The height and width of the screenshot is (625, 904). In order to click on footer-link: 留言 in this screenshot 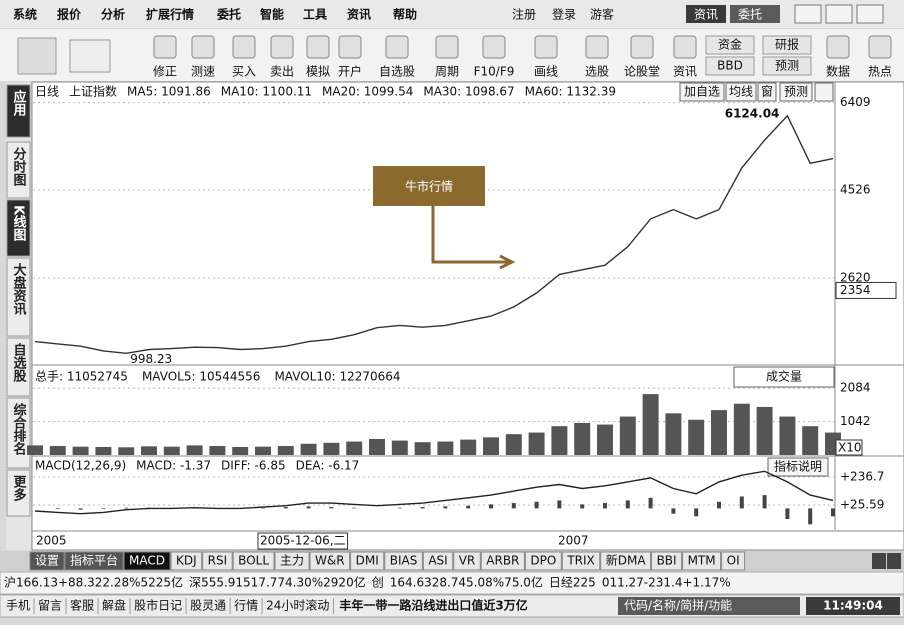, I will do `click(50, 606)`.